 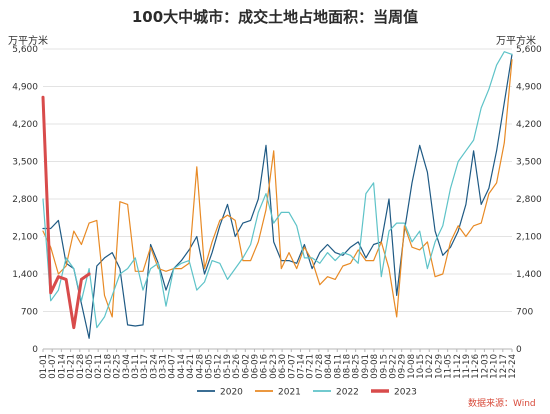 I want to click on y-tick-label-right: 5,600, so click(x=529, y=50).